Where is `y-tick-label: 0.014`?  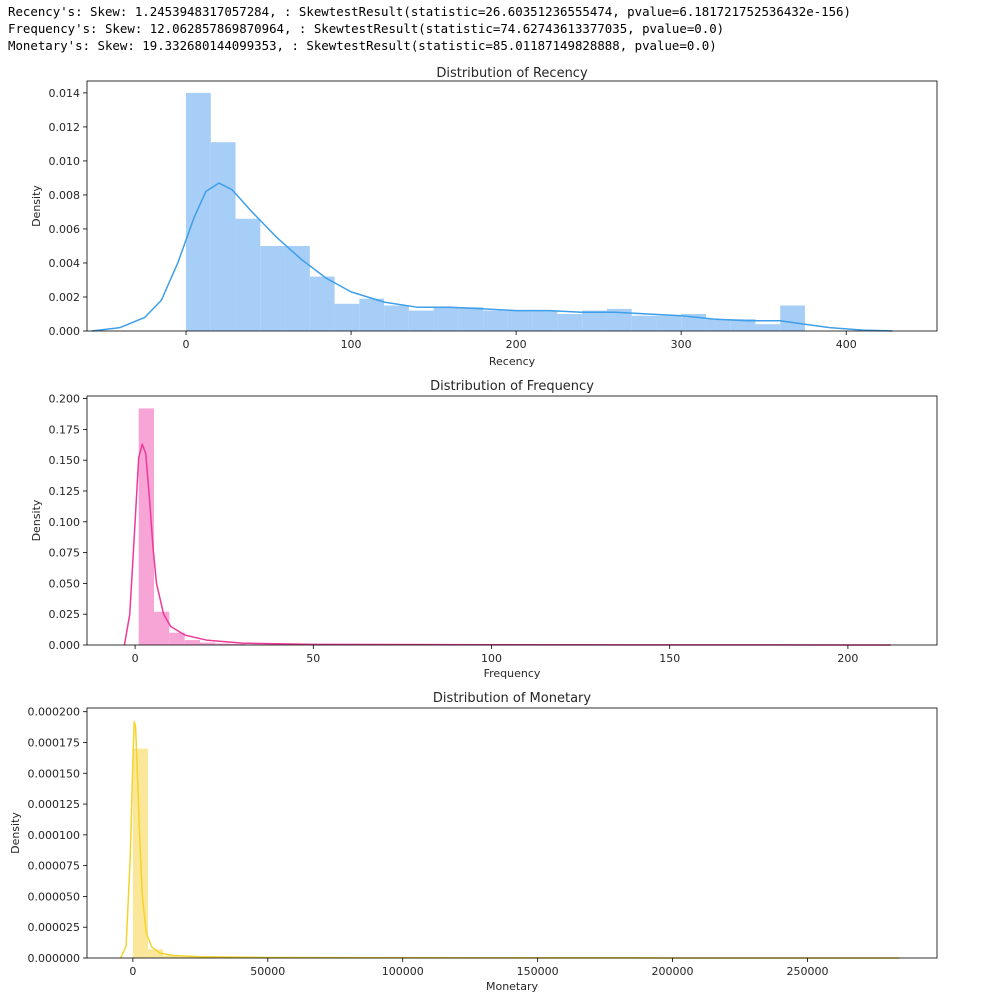
y-tick-label: 0.014 is located at coordinates (65, 93).